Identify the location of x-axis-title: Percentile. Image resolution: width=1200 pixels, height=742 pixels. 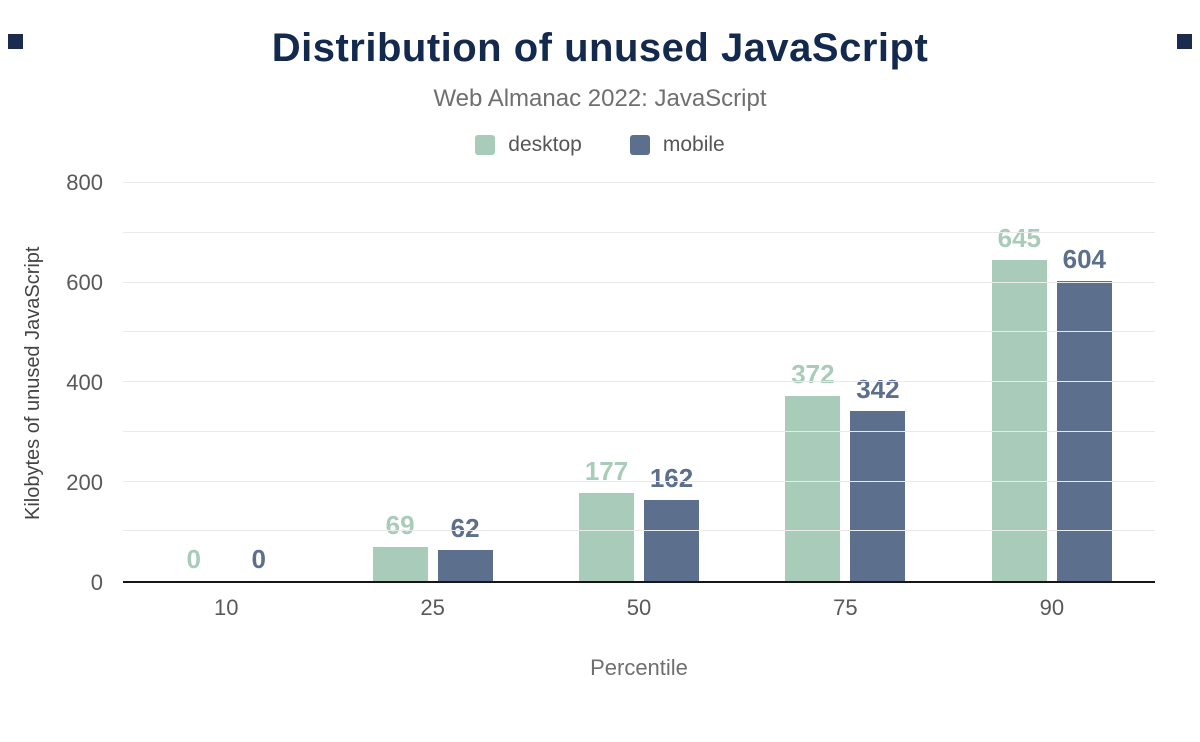
(639, 667).